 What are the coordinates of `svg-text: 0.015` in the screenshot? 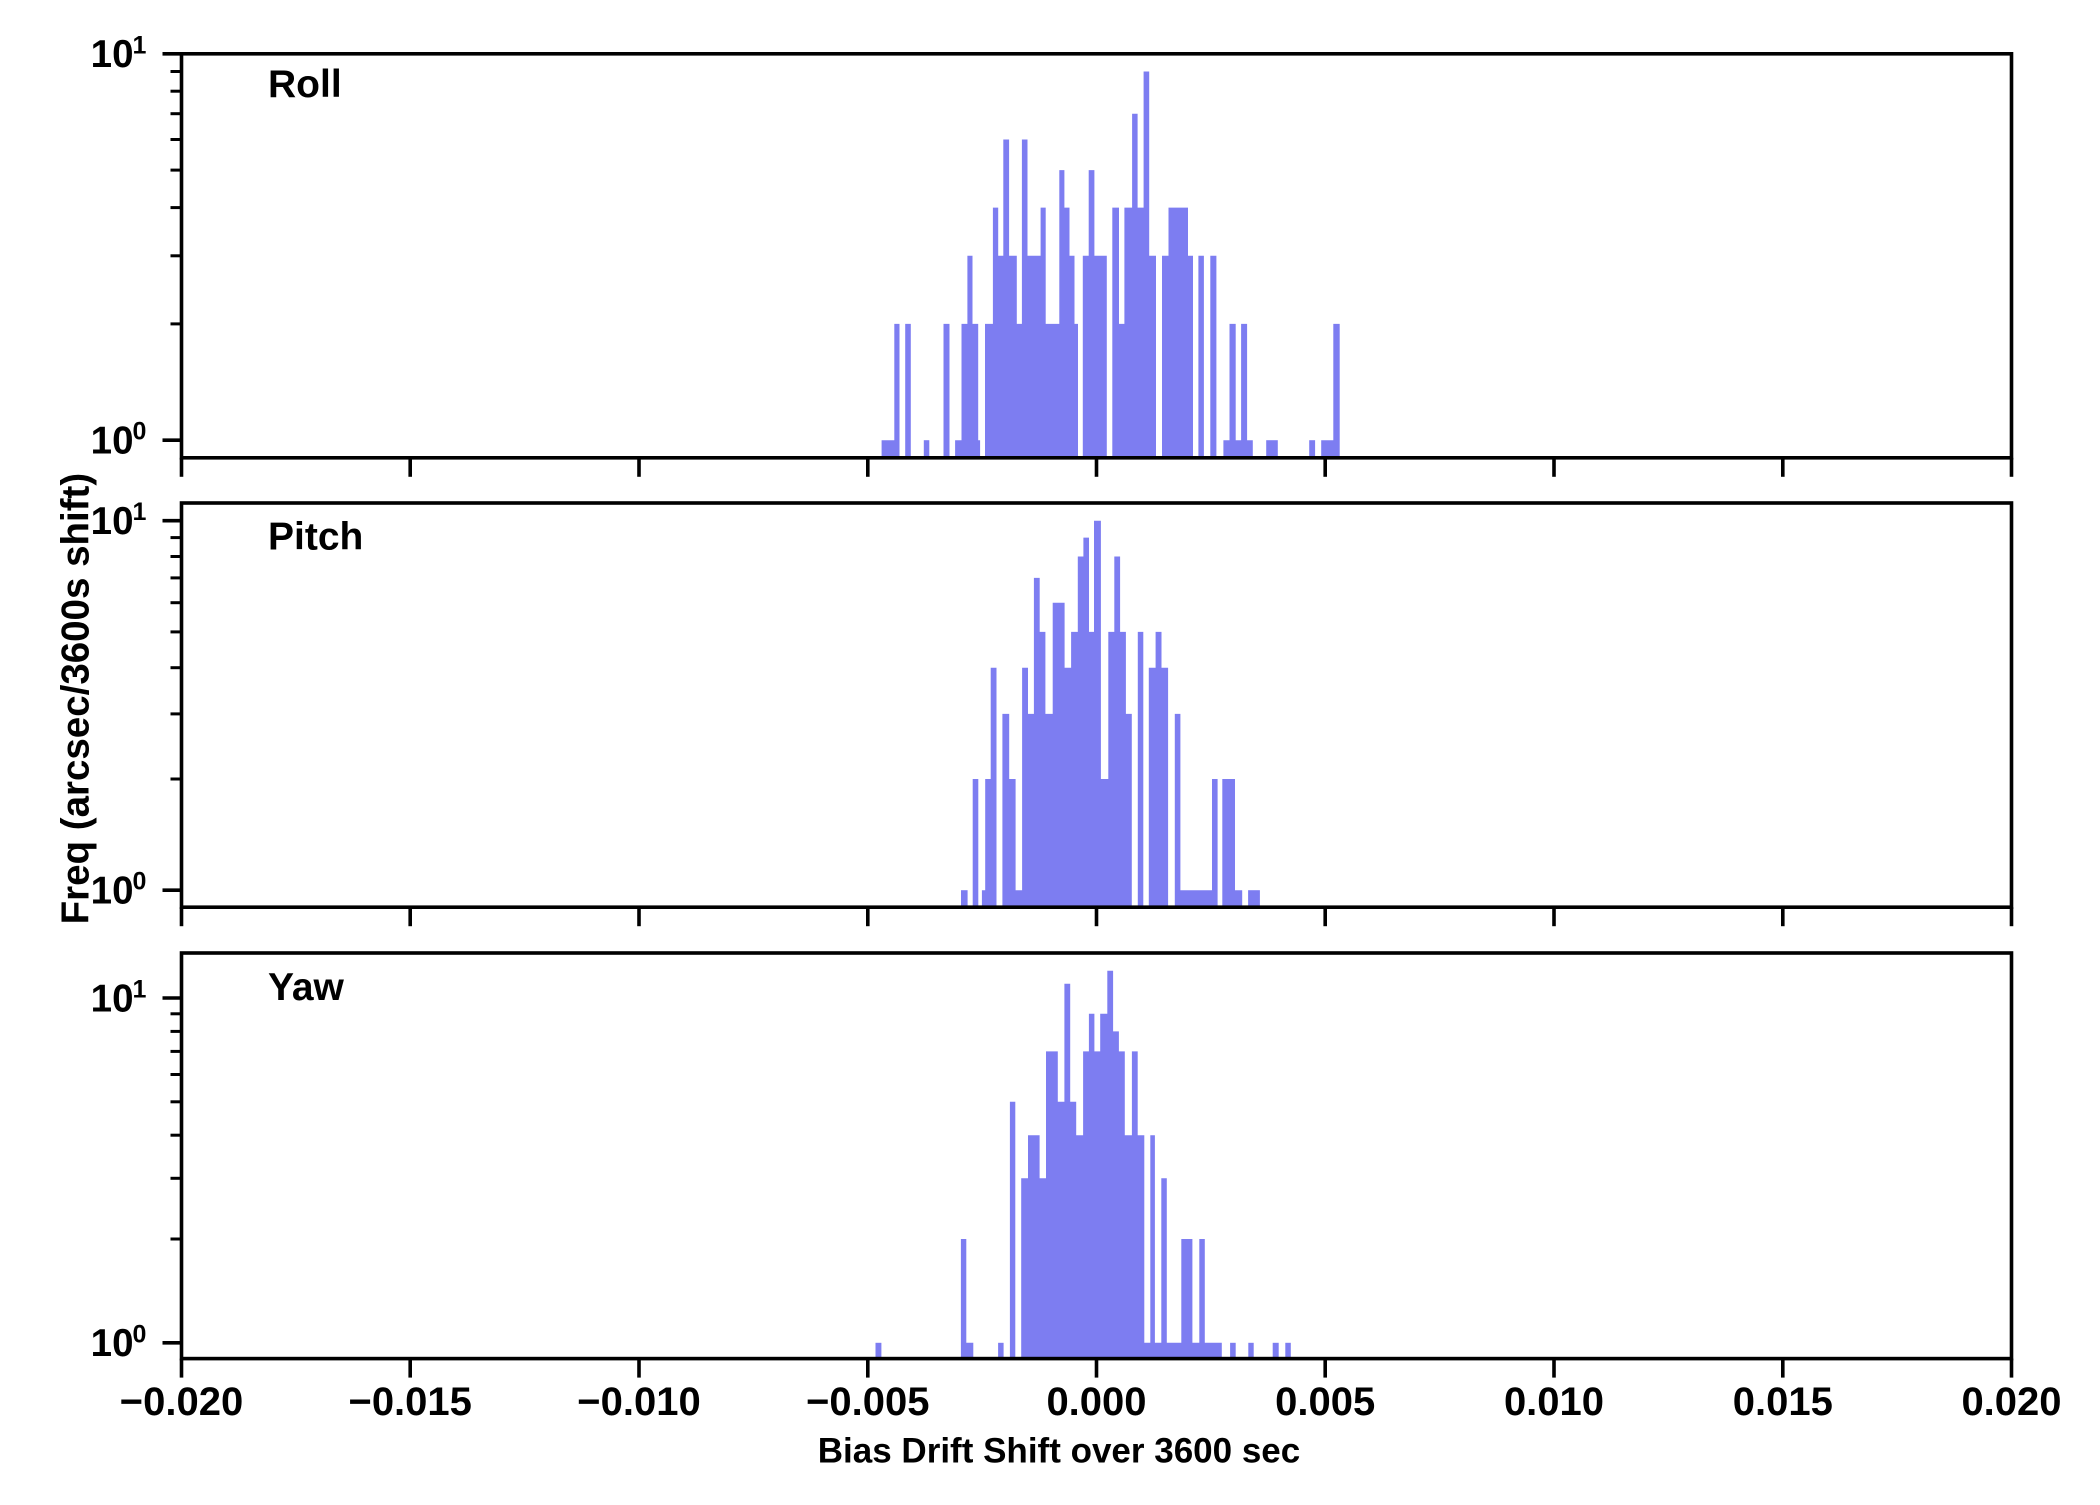 It's located at (1783, 1402).